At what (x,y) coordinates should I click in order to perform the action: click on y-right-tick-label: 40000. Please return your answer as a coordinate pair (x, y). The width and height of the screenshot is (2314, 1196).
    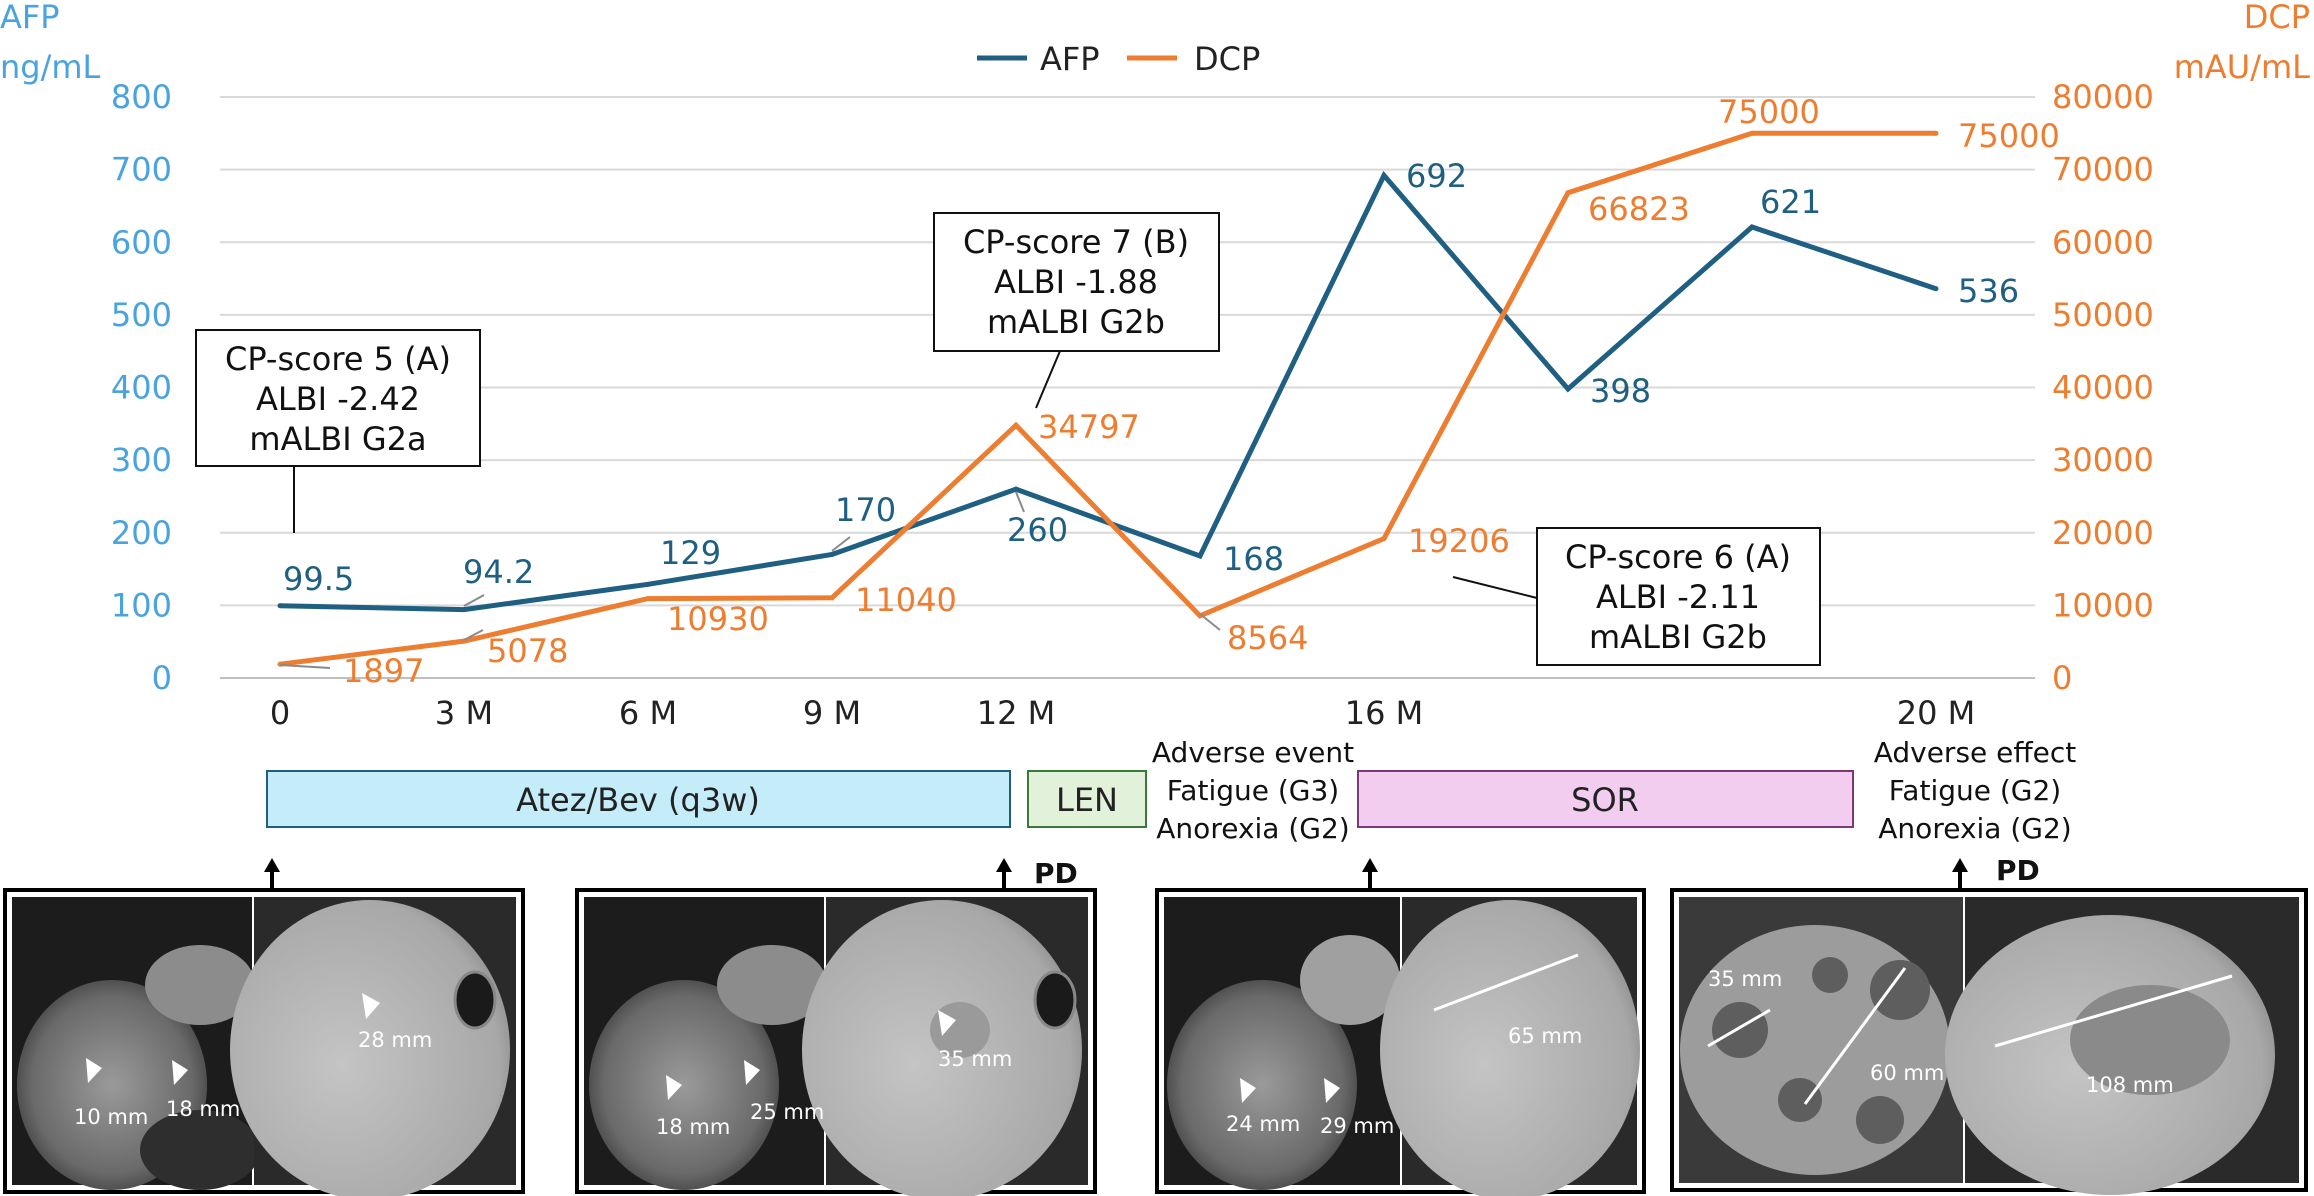
    Looking at the image, I should click on (2103, 388).